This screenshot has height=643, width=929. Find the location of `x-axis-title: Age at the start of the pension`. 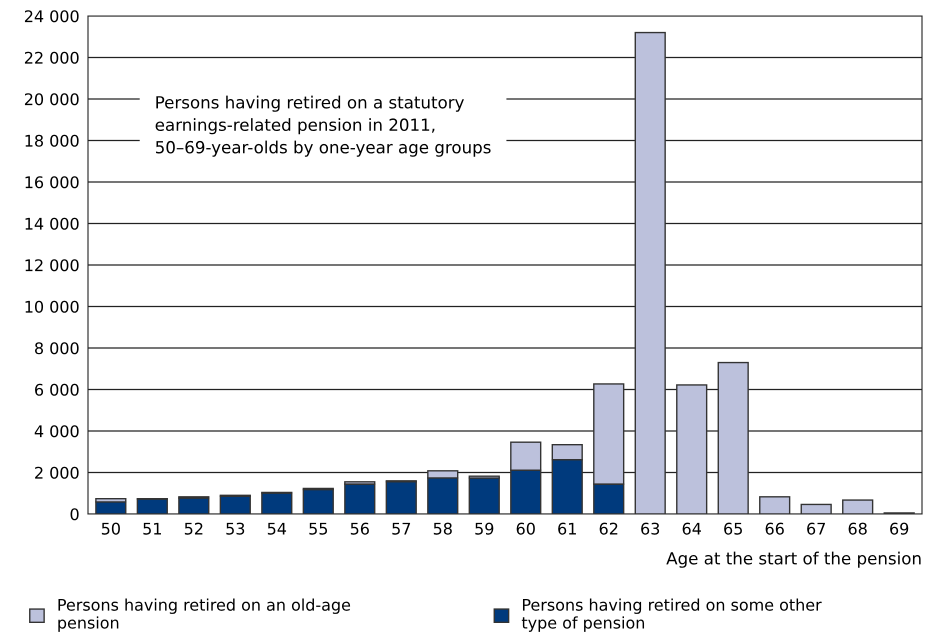

x-axis-title: Age at the start of the pension is located at coordinates (793, 560).